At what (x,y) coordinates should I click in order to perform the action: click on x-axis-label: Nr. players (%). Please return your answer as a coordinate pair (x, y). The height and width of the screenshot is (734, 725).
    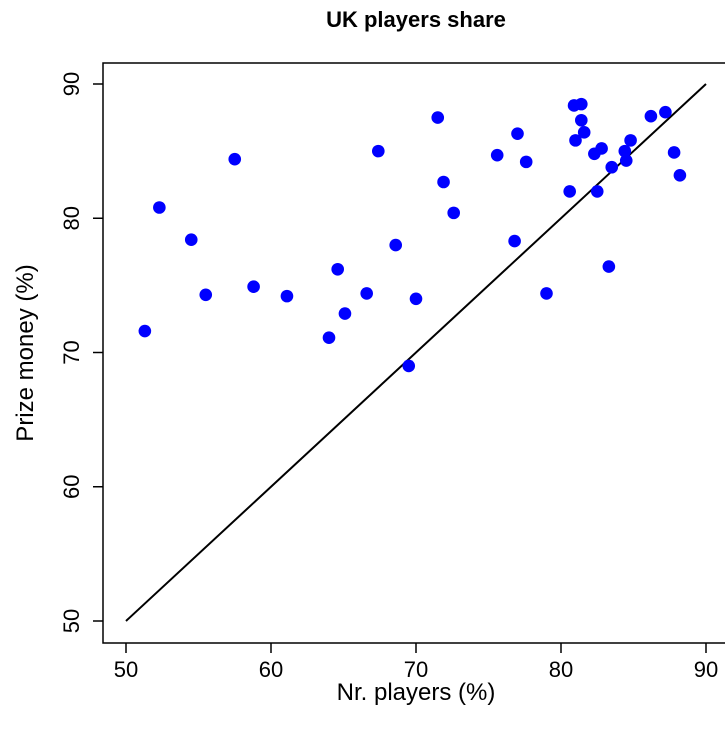
    Looking at the image, I should click on (416, 692).